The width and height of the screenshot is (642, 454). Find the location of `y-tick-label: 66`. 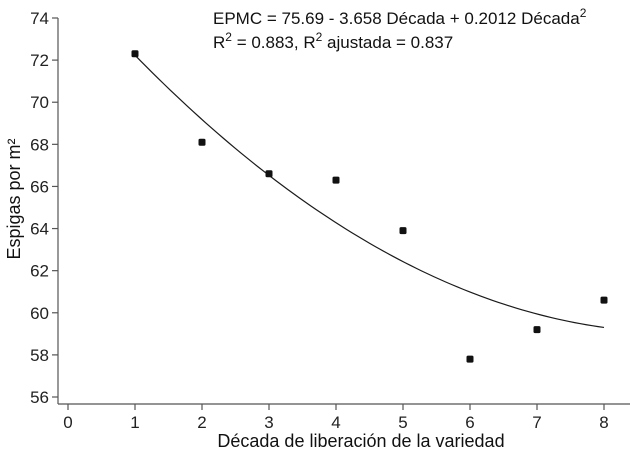

y-tick-label: 66 is located at coordinates (39, 186).